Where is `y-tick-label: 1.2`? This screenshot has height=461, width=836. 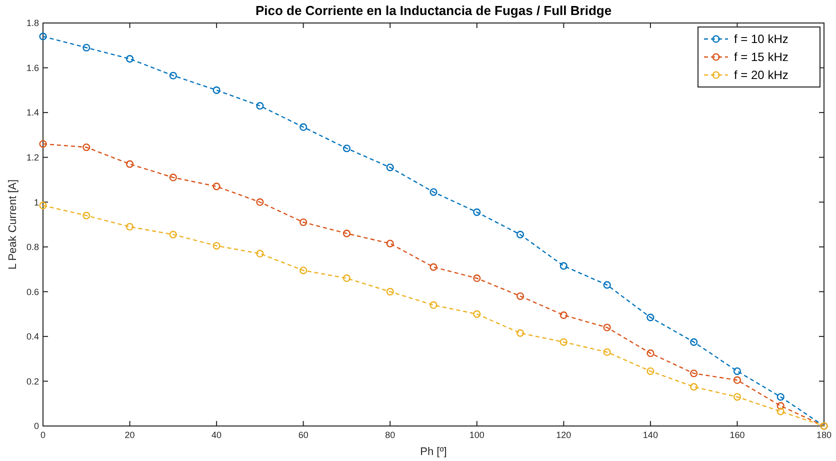
y-tick-label: 1.2 is located at coordinates (32, 157).